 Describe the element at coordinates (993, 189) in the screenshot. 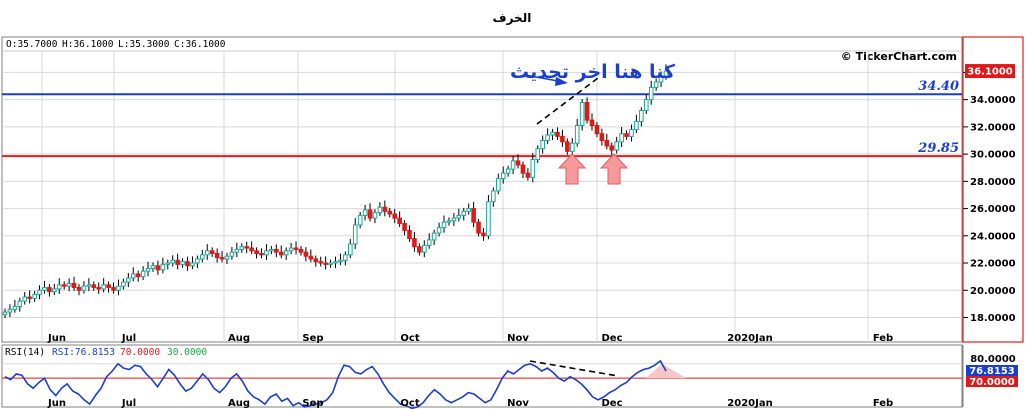

I see `right-scale-outline` at that location.